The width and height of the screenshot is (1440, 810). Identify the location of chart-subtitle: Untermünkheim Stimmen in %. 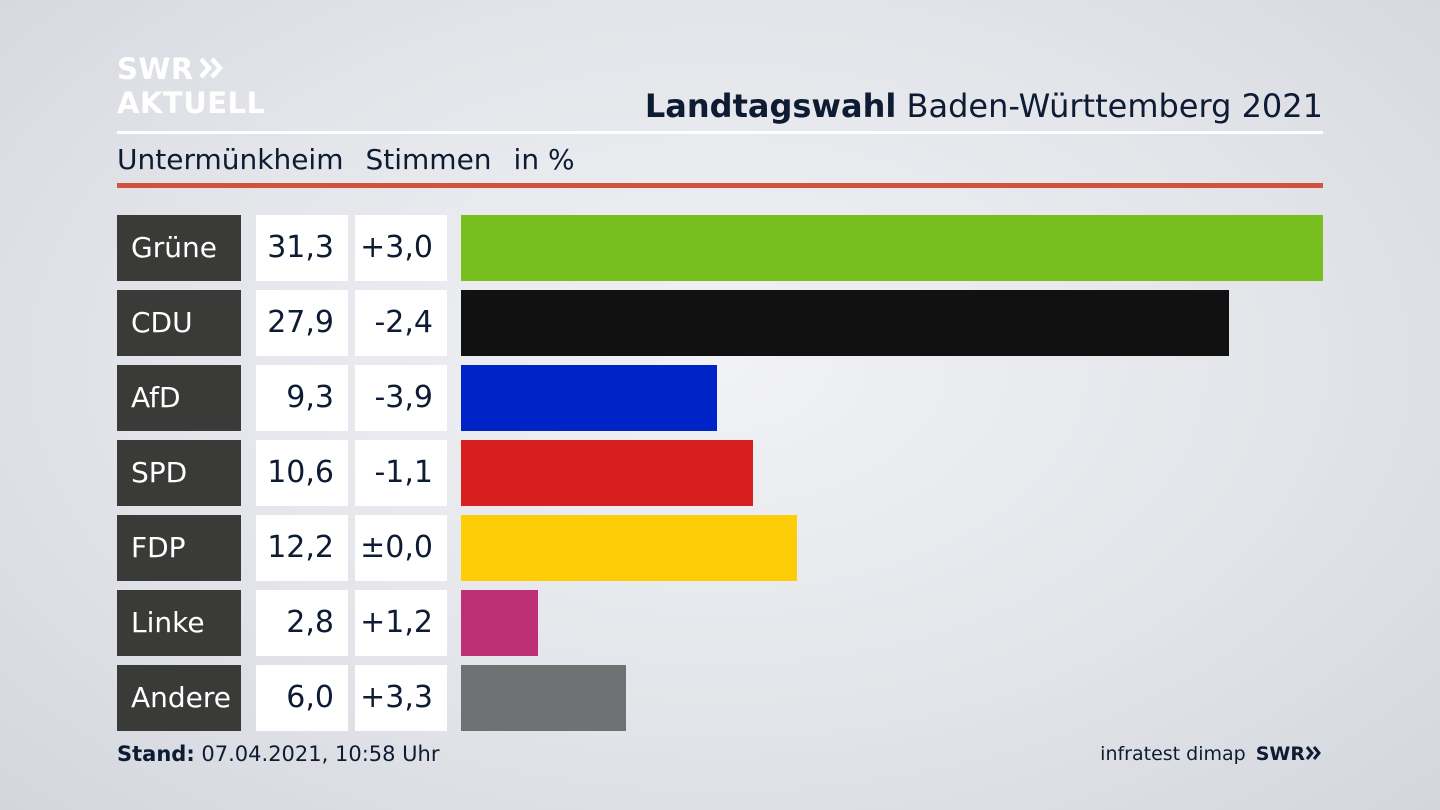
(357, 160).